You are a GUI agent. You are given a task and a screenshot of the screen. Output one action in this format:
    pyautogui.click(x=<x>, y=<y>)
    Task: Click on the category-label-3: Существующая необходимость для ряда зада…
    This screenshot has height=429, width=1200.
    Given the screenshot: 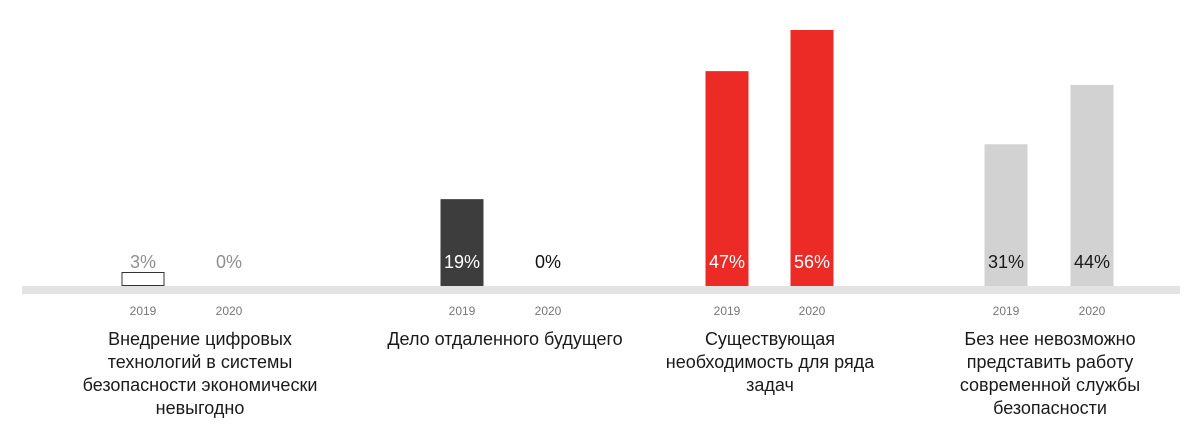 What is the action you would take?
    pyautogui.click(x=770, y=362)
    